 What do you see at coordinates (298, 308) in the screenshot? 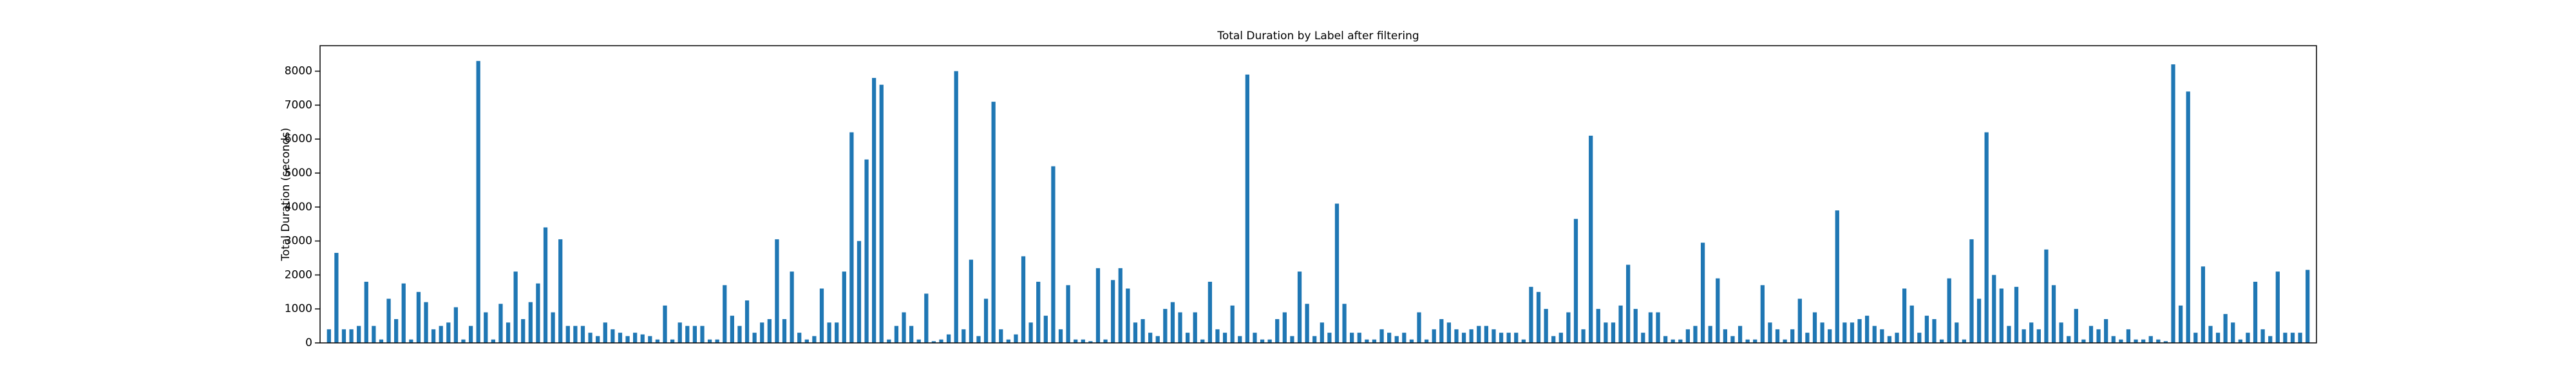
I see `y-tick-label: 1000` at bounding box center [298, 308].